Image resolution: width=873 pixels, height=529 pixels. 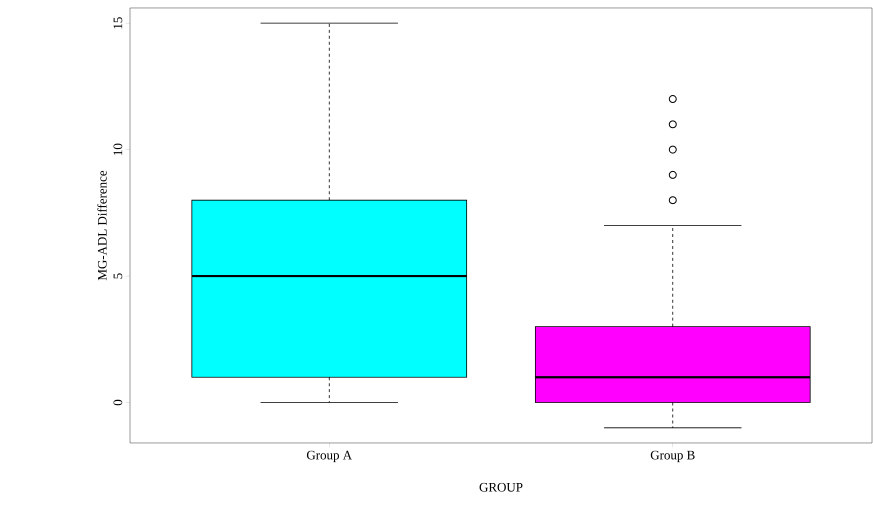 What do you see at coordinates (118, 22) in the screenshot?
I see `y-tick-label: 15` at bounding box center [118, 22].